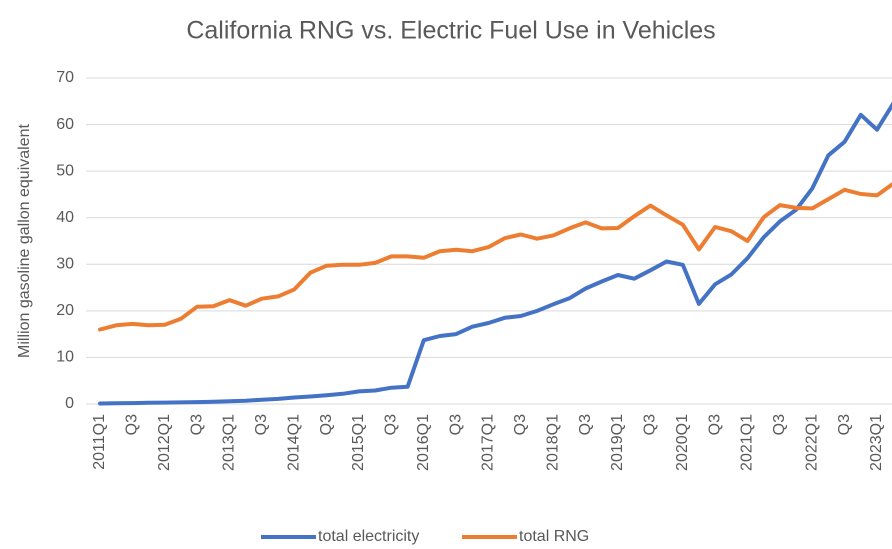 The width and height of the screenshot is (892, 549). Describe the element at coordinates (69, 403) in the screenshot. I see `y-tick-label: 0` at that location.